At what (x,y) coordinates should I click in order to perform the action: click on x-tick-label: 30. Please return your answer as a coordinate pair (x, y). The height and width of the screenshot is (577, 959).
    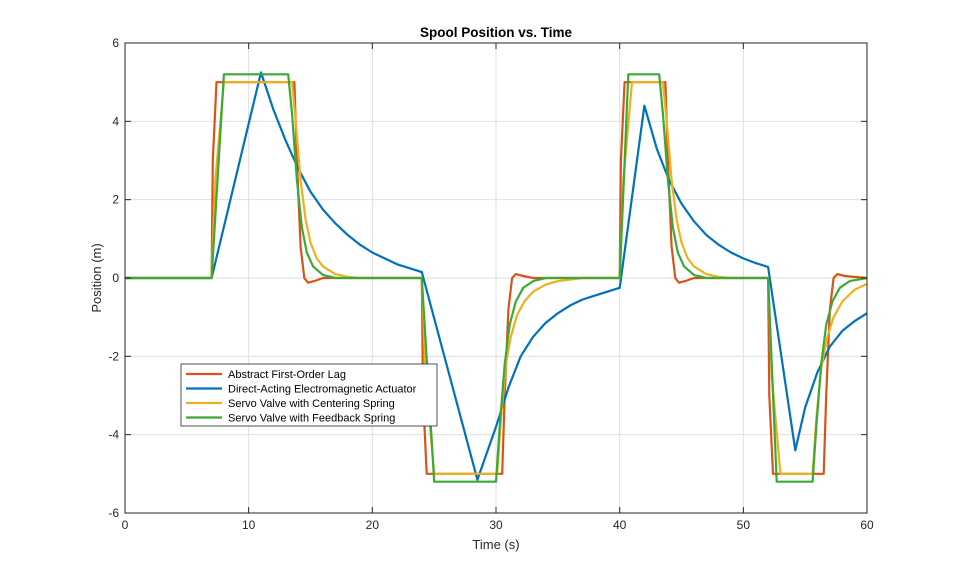
    Looking at the image, I should click on (496, 525).